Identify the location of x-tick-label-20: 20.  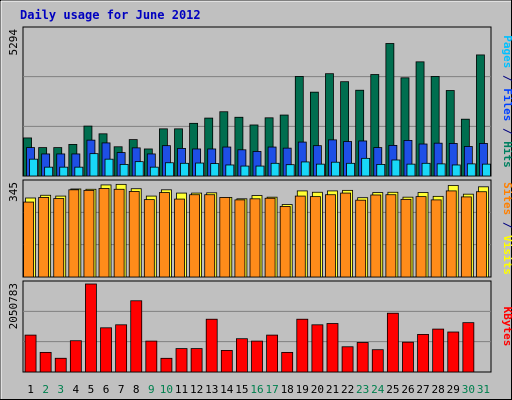
(317, 389).